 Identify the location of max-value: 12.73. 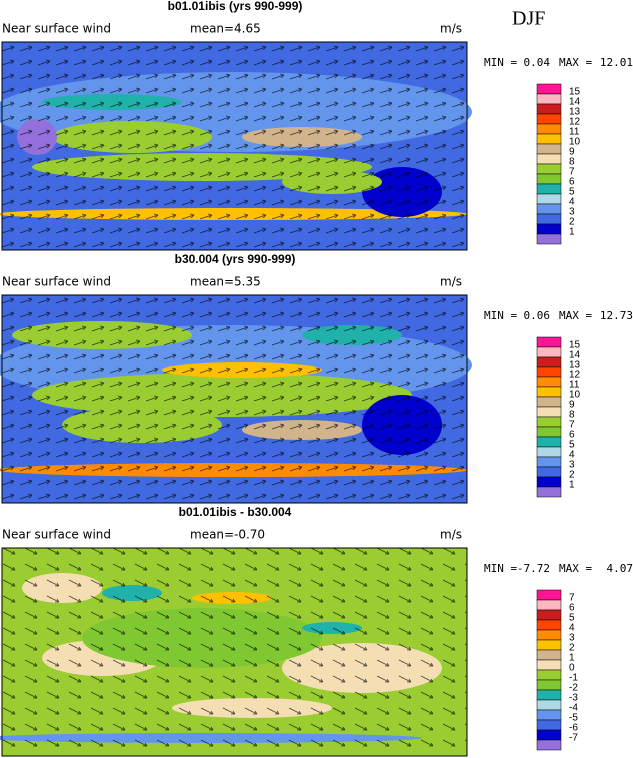
(616, 315).